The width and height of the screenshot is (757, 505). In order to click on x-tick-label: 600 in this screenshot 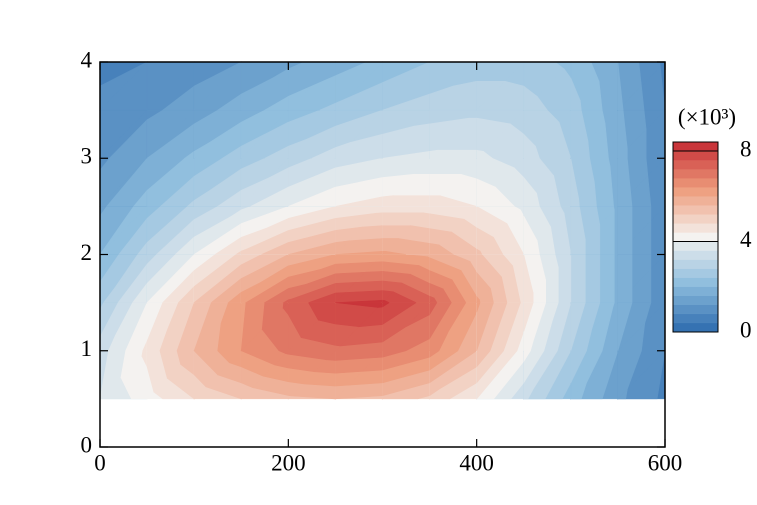, I will do `click(665, 462)`.